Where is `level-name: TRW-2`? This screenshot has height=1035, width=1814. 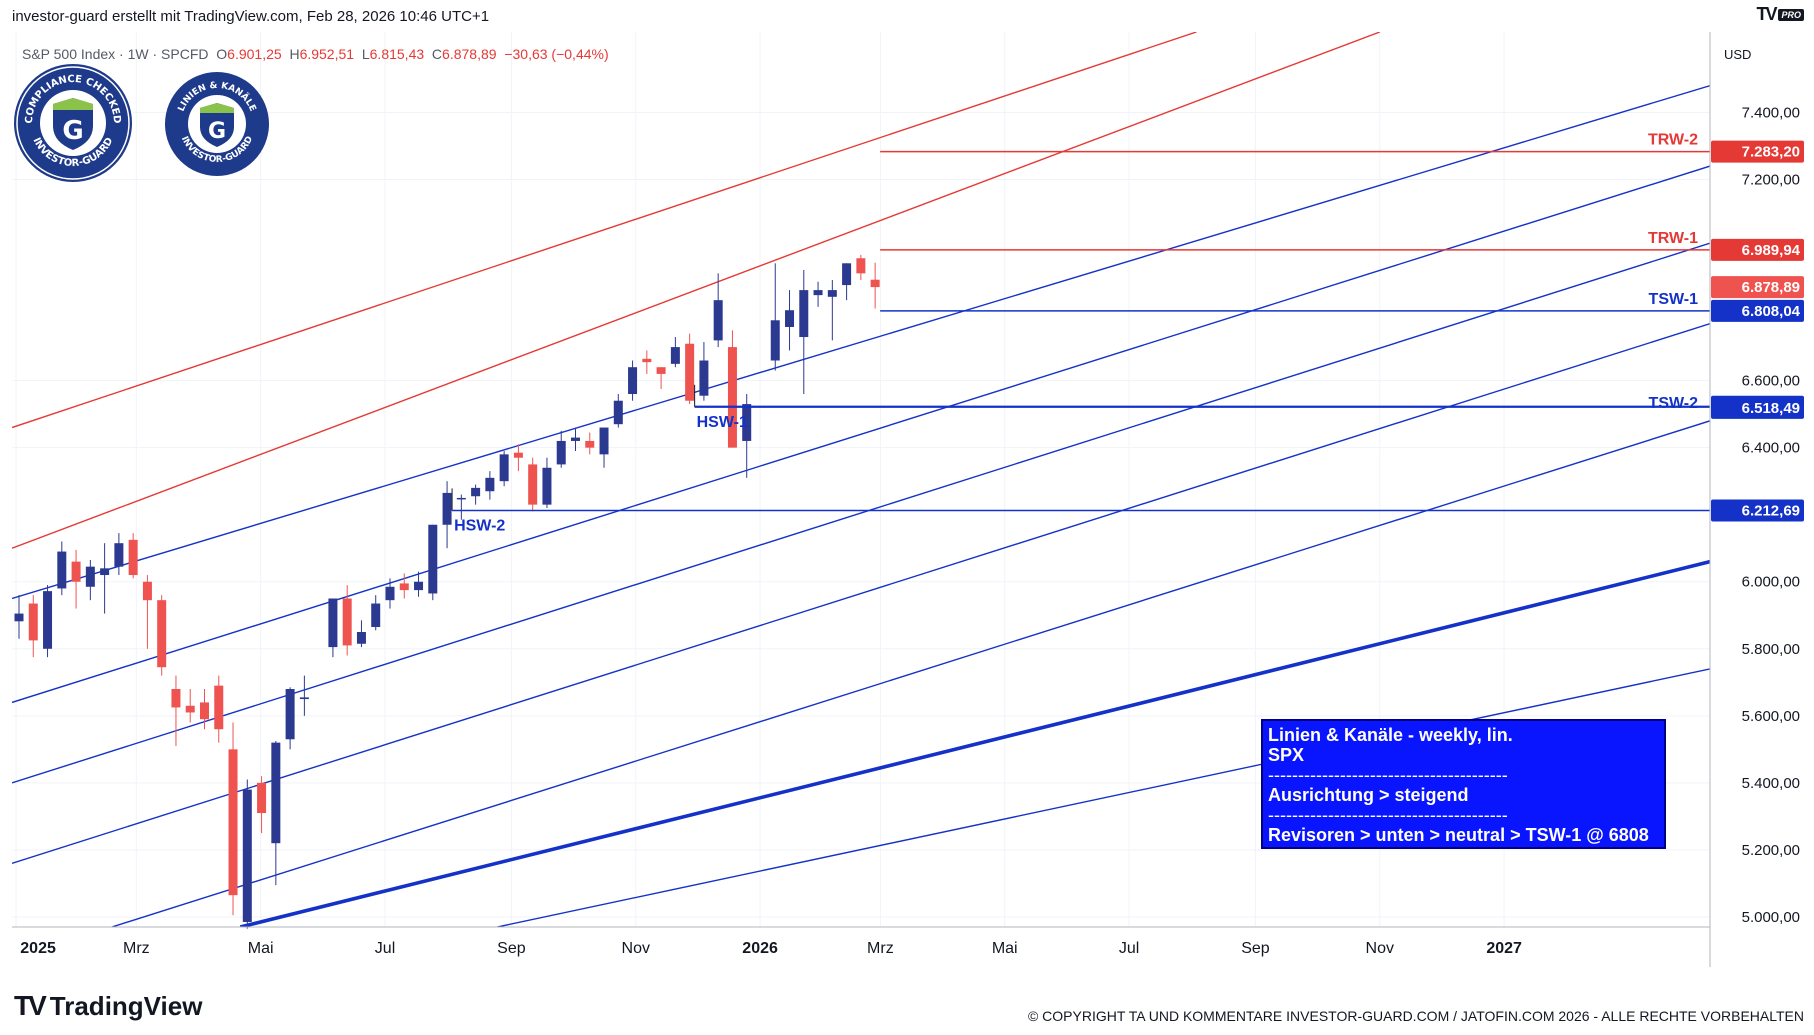
level-name: TRW-2 is located at coordinates (1673, 140).